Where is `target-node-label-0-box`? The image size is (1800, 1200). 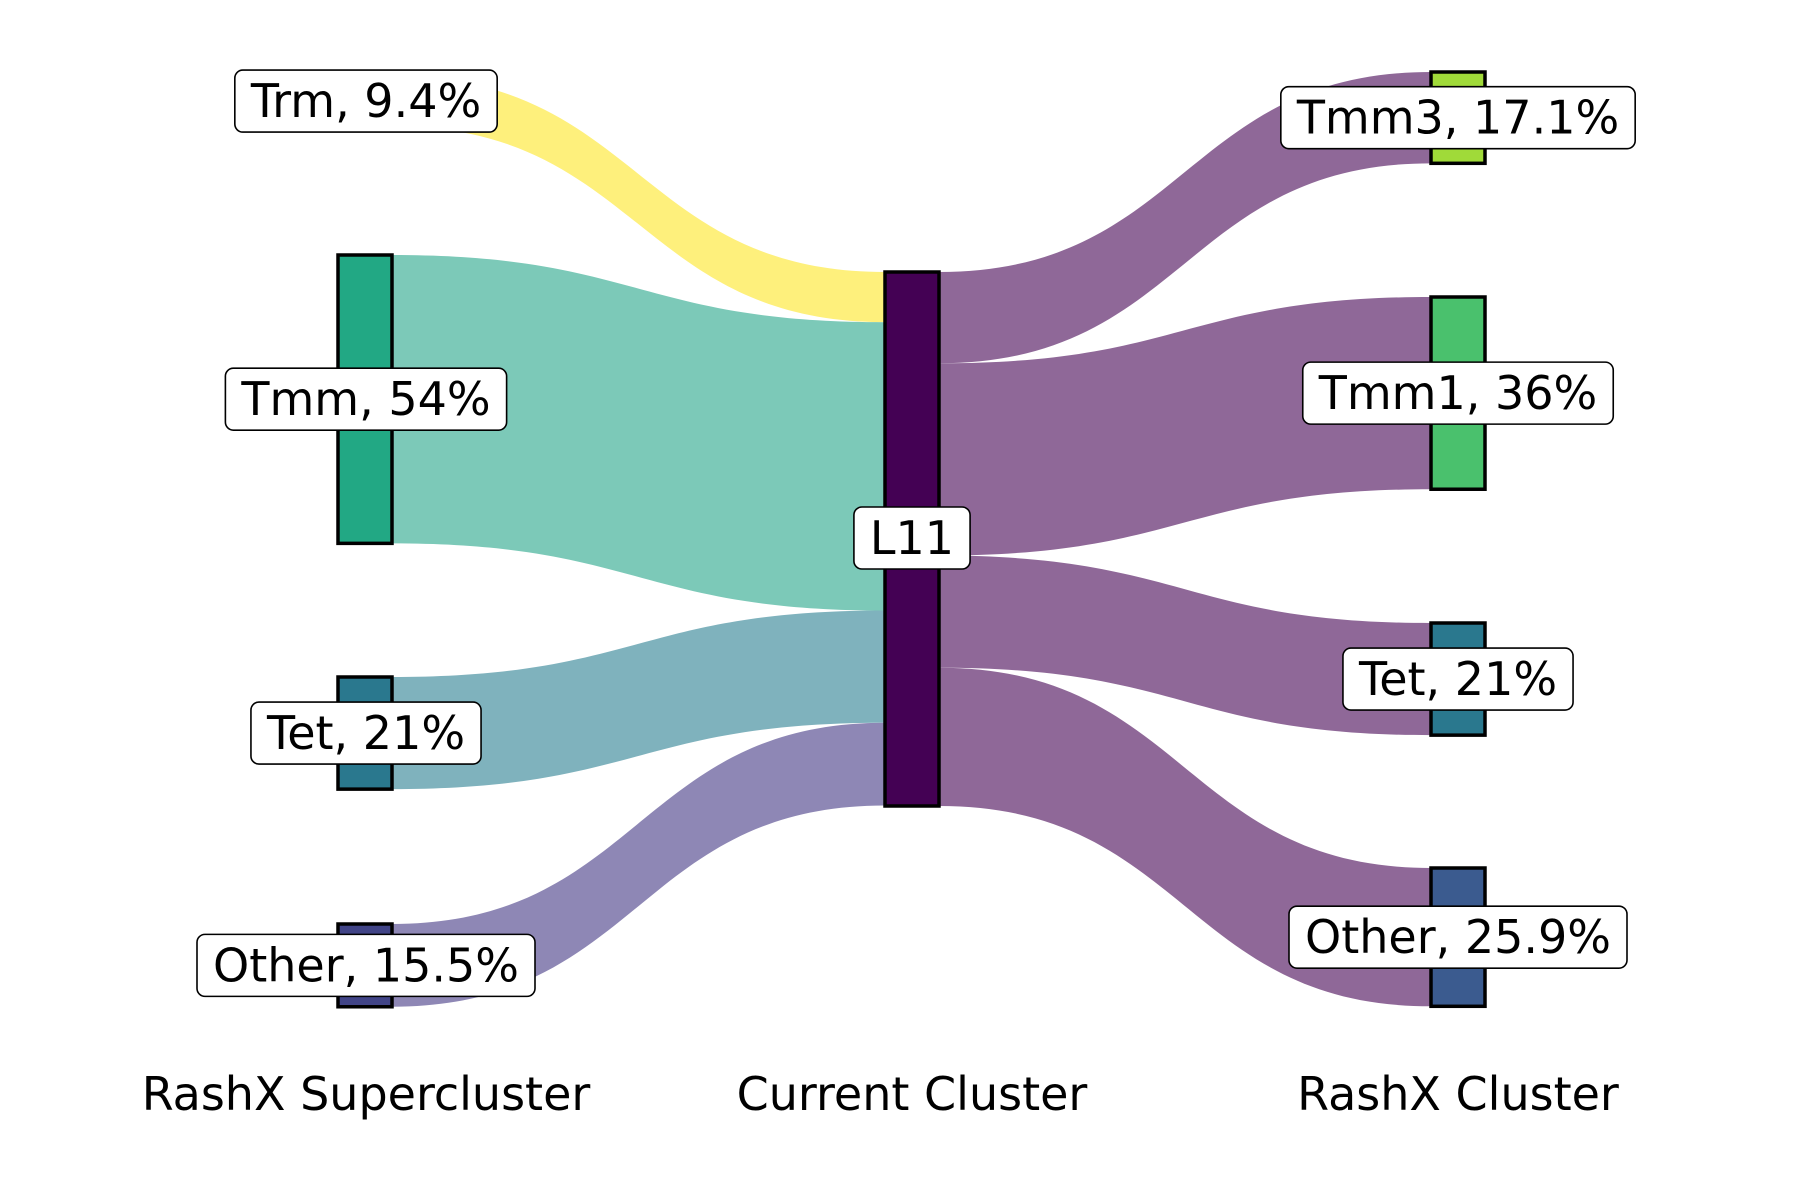 target-node-label-0-box is located at coordinates (1458, 117).